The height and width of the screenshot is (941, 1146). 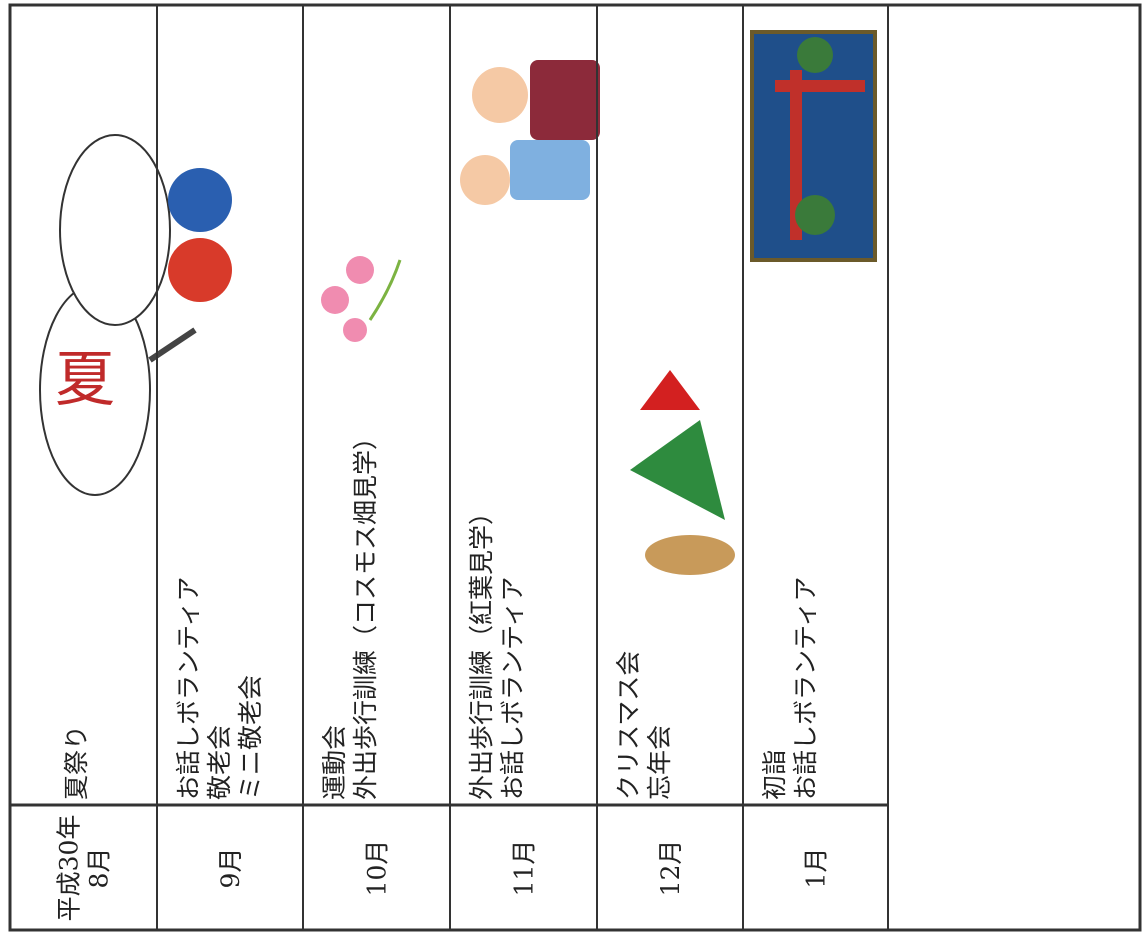 I want to click on event-text: 夏祭り, so click(x=76, y=762).